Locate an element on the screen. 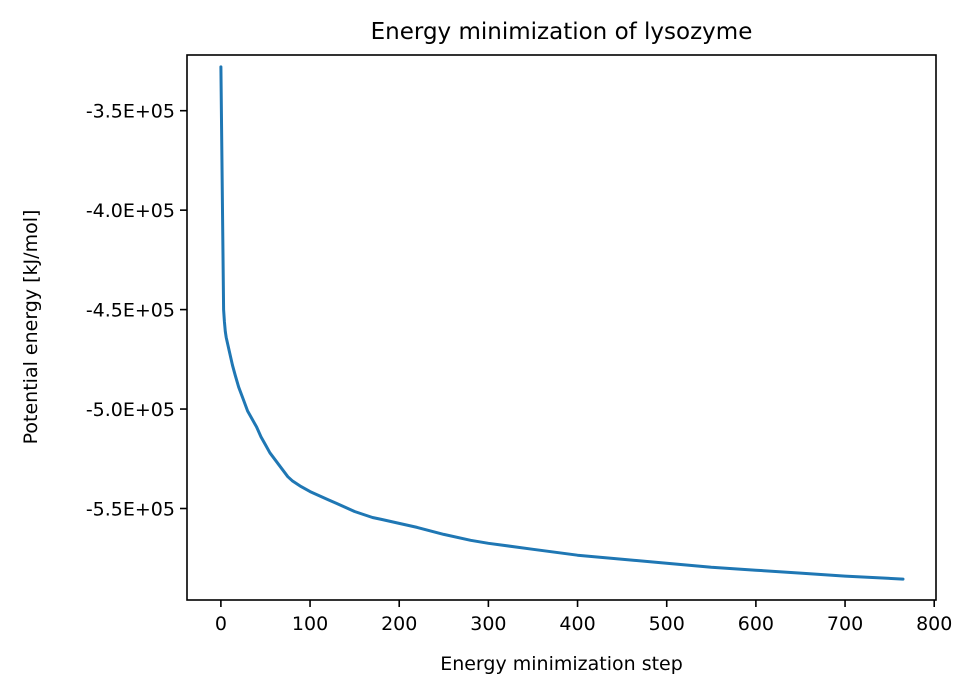 The image size is (976, 693). x-tick-label: 600 is located at coordinates (756, 624).